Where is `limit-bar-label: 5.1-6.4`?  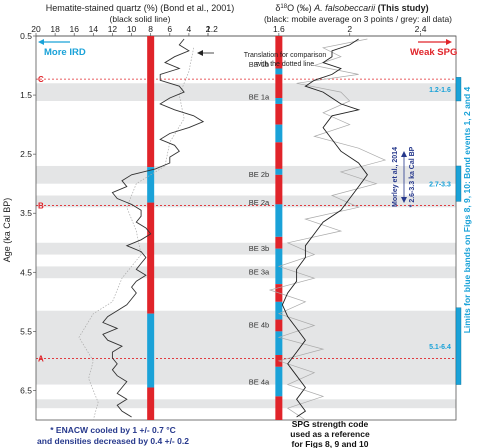
limit-bar-label: 5.1-6.4 is located at coordinates (440, 347).